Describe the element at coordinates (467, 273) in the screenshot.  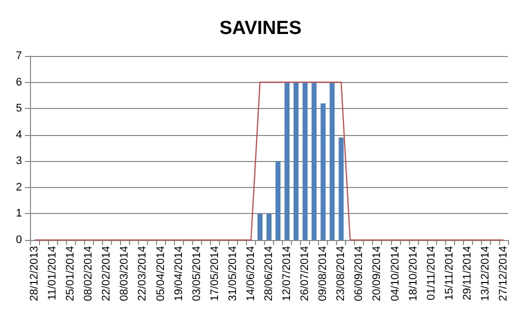
I see `x-tick-label: 29/11/2014` at that location.